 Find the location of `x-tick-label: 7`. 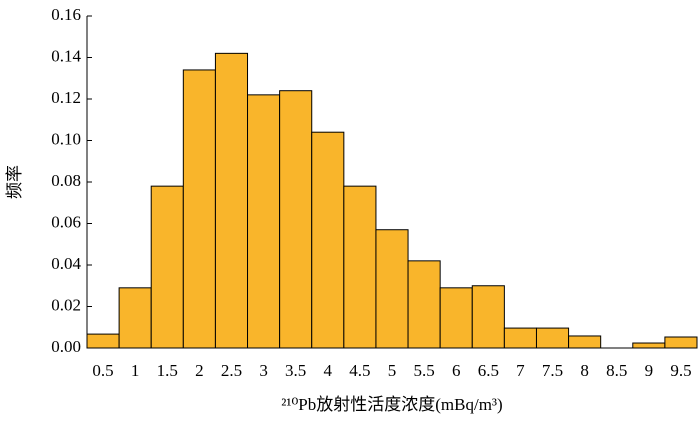

x-tick-label: 7 is located at coordinates (520, 370).